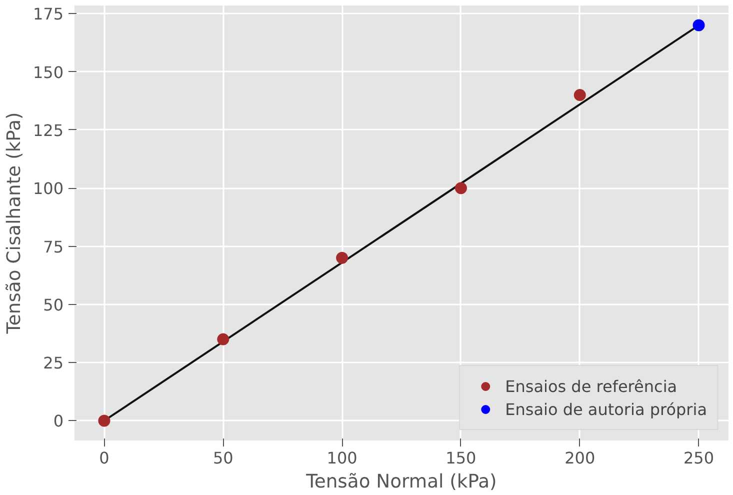 The height and width of the screenshot is (495, 733). Describe the element at coordinates (48, 72) in the screenshot. I see `y-tick-label: 150` at that location.